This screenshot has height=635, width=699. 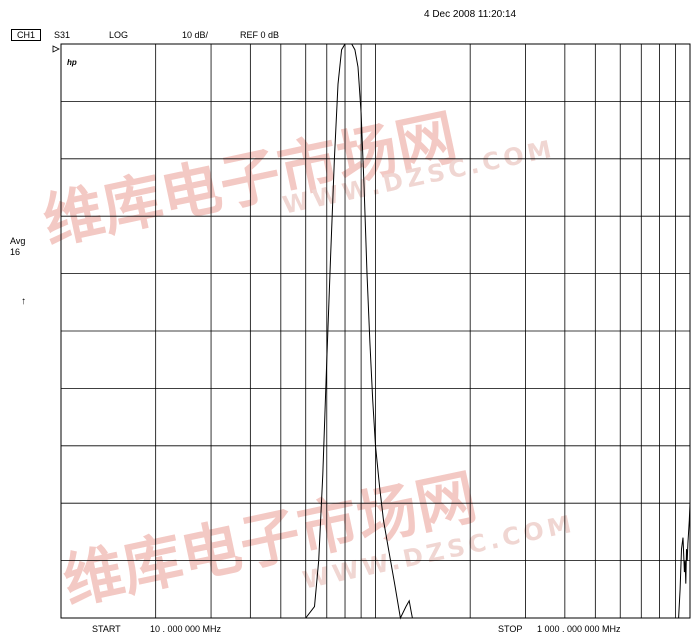 I want to click on stop-value: 1 000 . 000 000 MHz, so click(x=579, y=629).